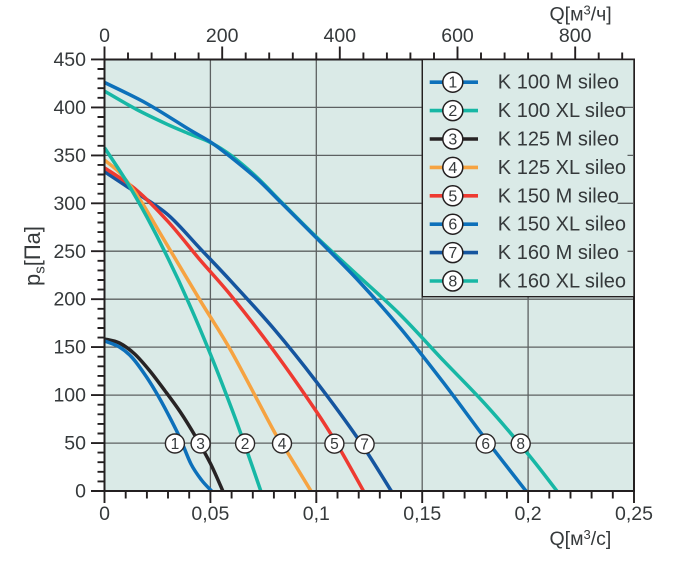  Describe the element at coordinates (581, 538) in the screenshot. I see `svg-text: Q[м3/с]` at that location.